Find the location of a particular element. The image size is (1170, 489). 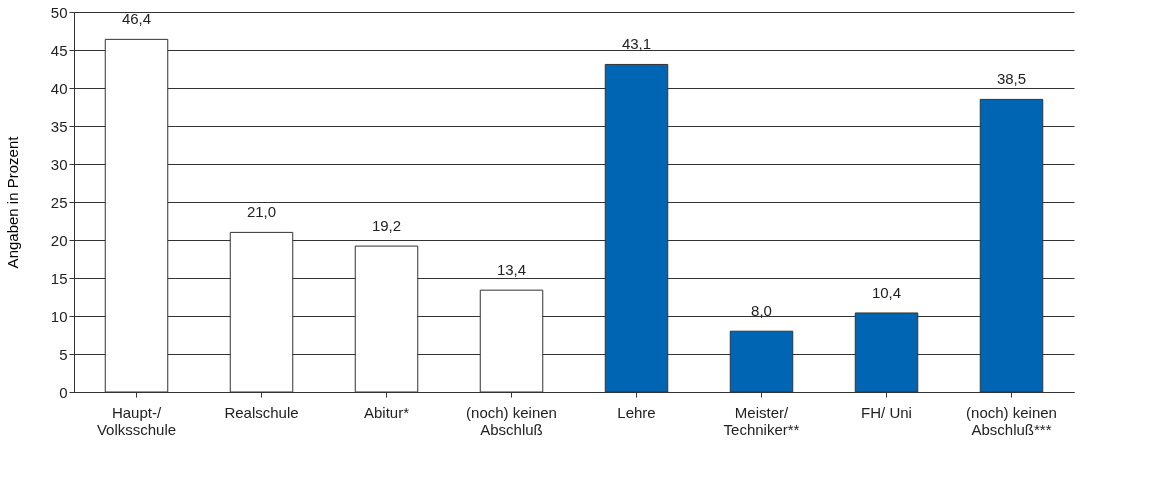

x-tick-label: Meister/ Techniker** is located at coordinates (761, 420).